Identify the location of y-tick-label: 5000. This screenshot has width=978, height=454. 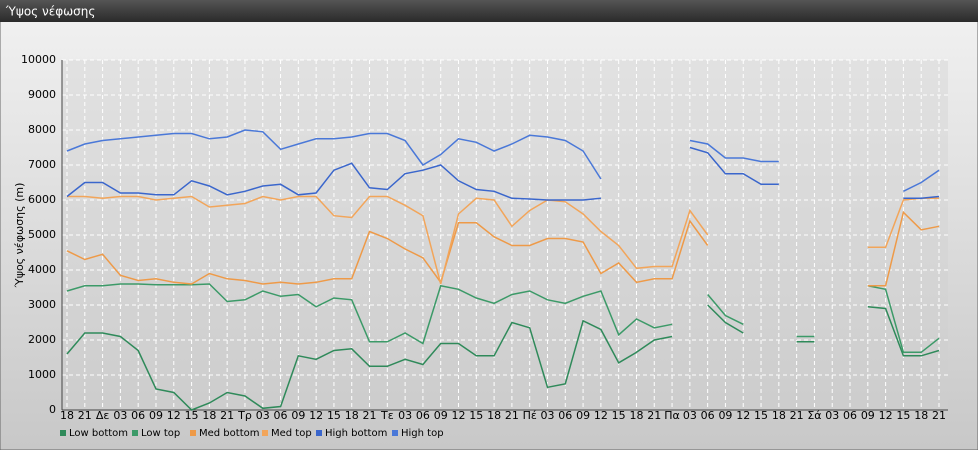
(42, 234).